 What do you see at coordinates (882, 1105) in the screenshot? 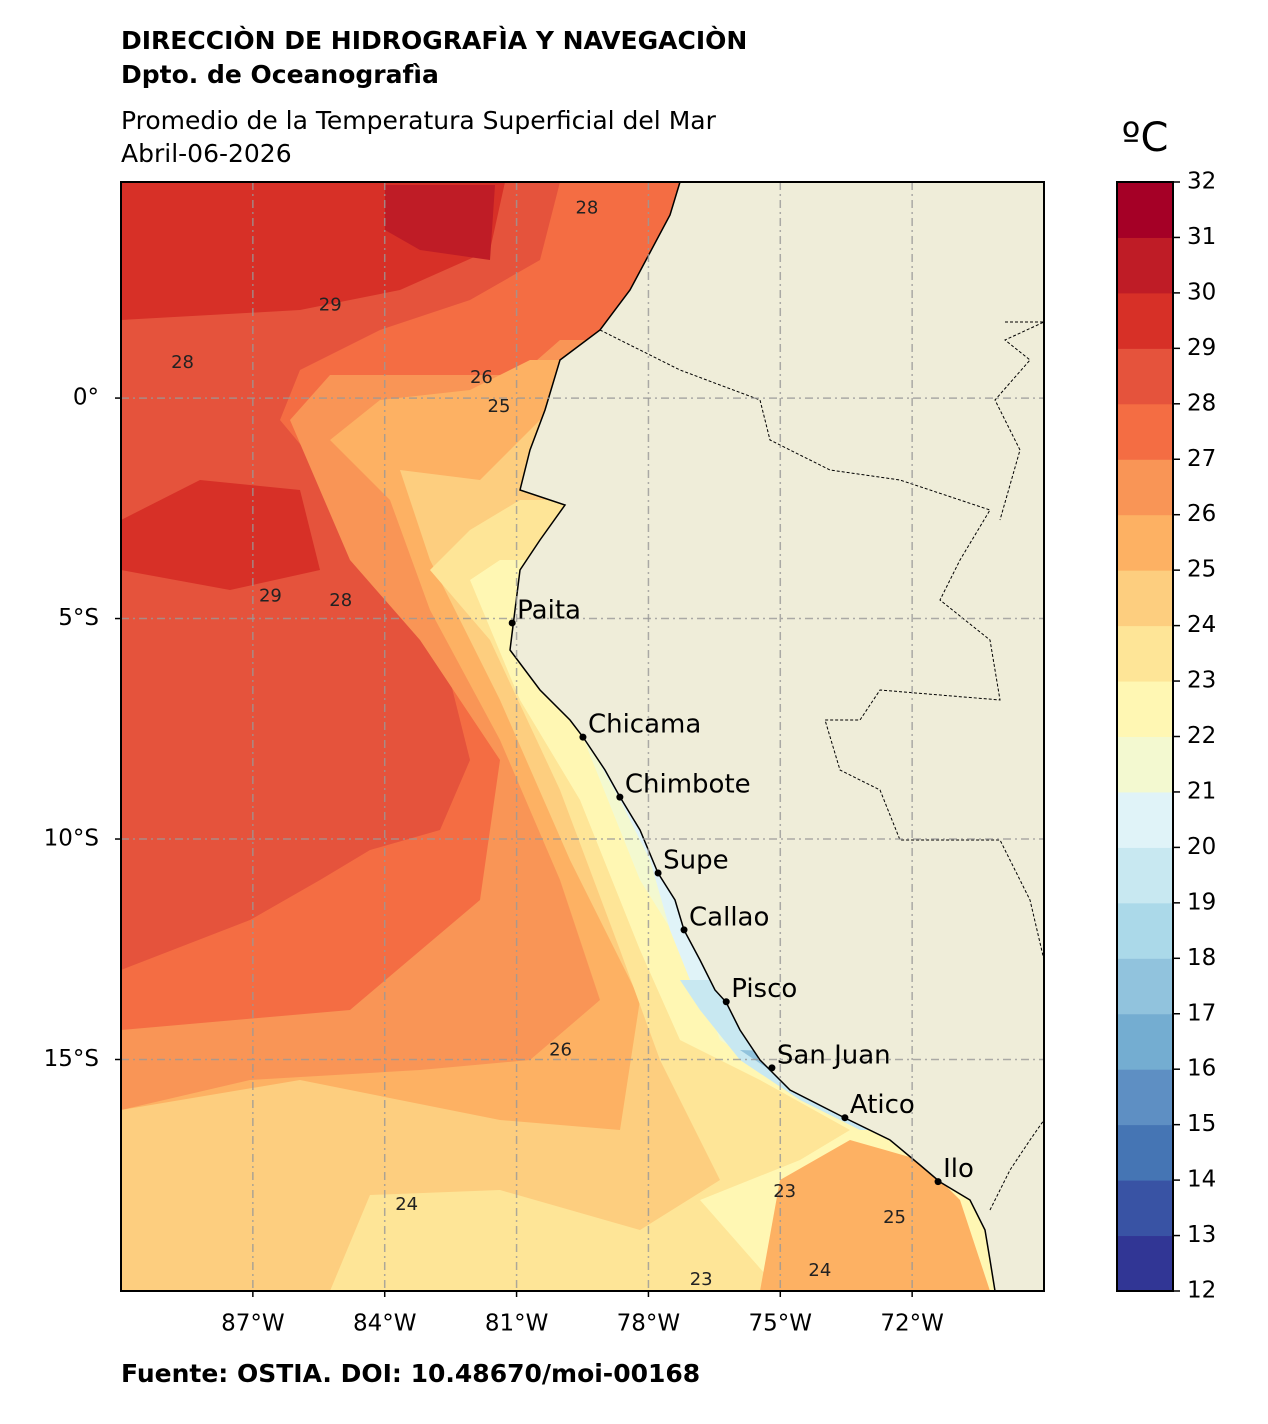
I see `city-label: Atico` at bounding box center [882, 1105].